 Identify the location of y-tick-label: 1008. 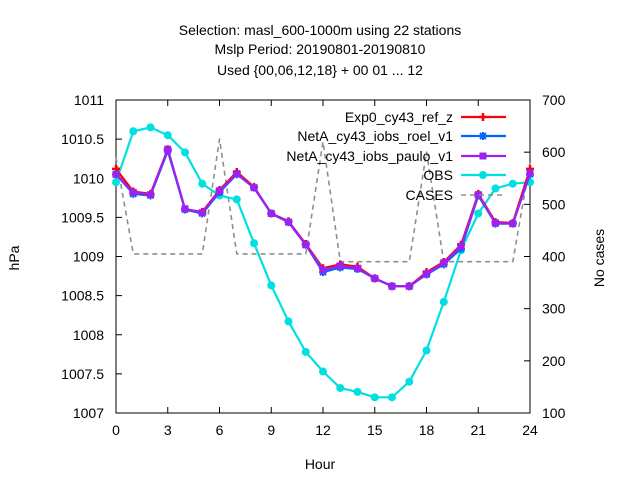
(88, 335).